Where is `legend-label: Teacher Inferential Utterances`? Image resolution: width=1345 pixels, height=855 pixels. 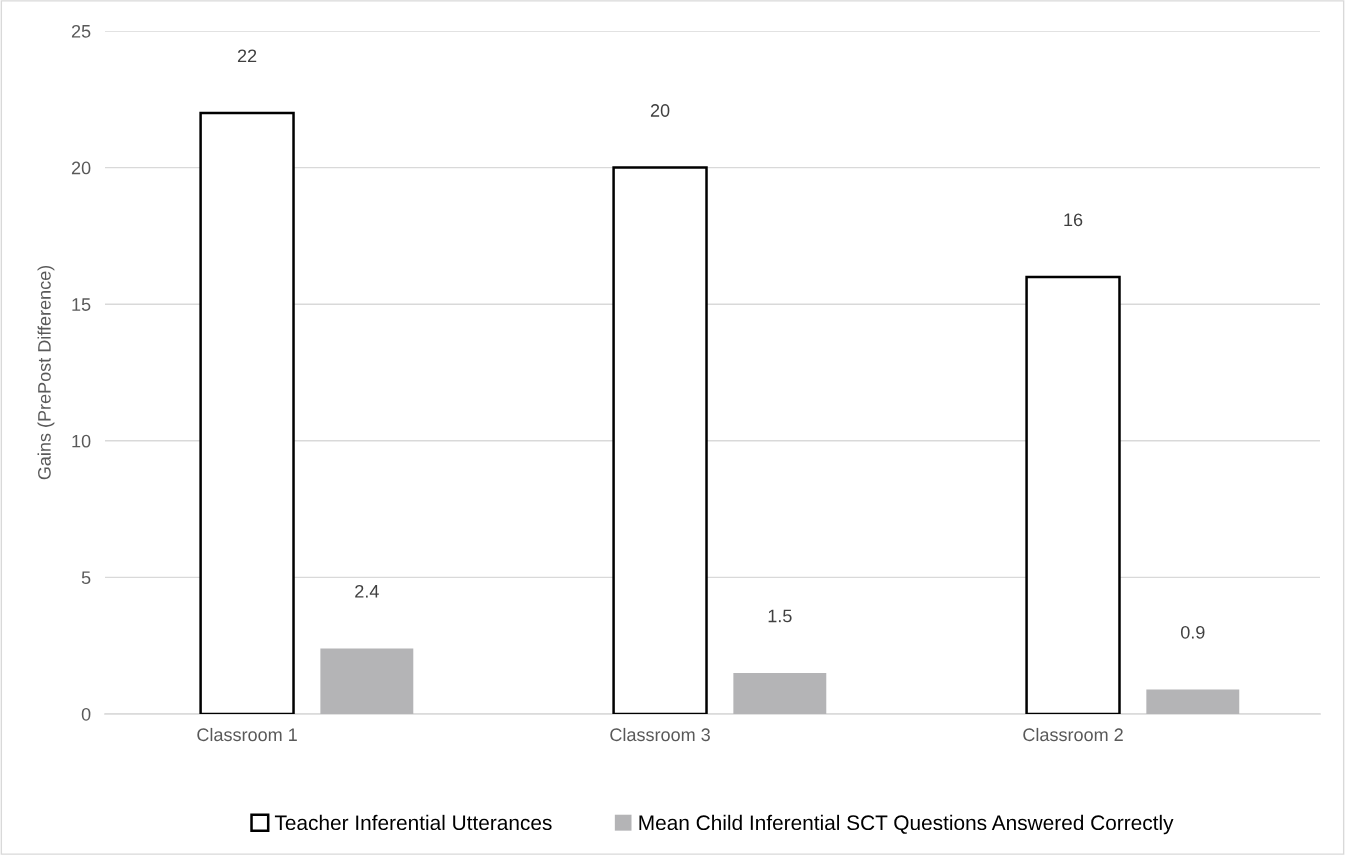
legend-label: Teacher Inferential Utterances is located at coordinates (413, 822).